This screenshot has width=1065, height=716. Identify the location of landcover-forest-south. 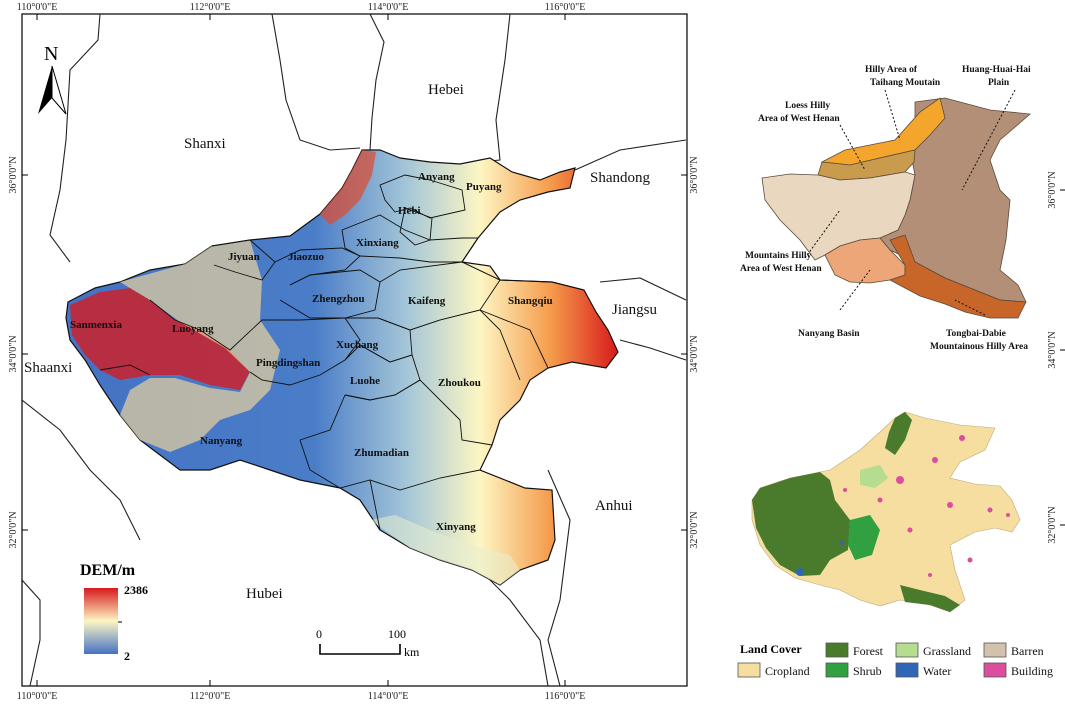
(930, 598).